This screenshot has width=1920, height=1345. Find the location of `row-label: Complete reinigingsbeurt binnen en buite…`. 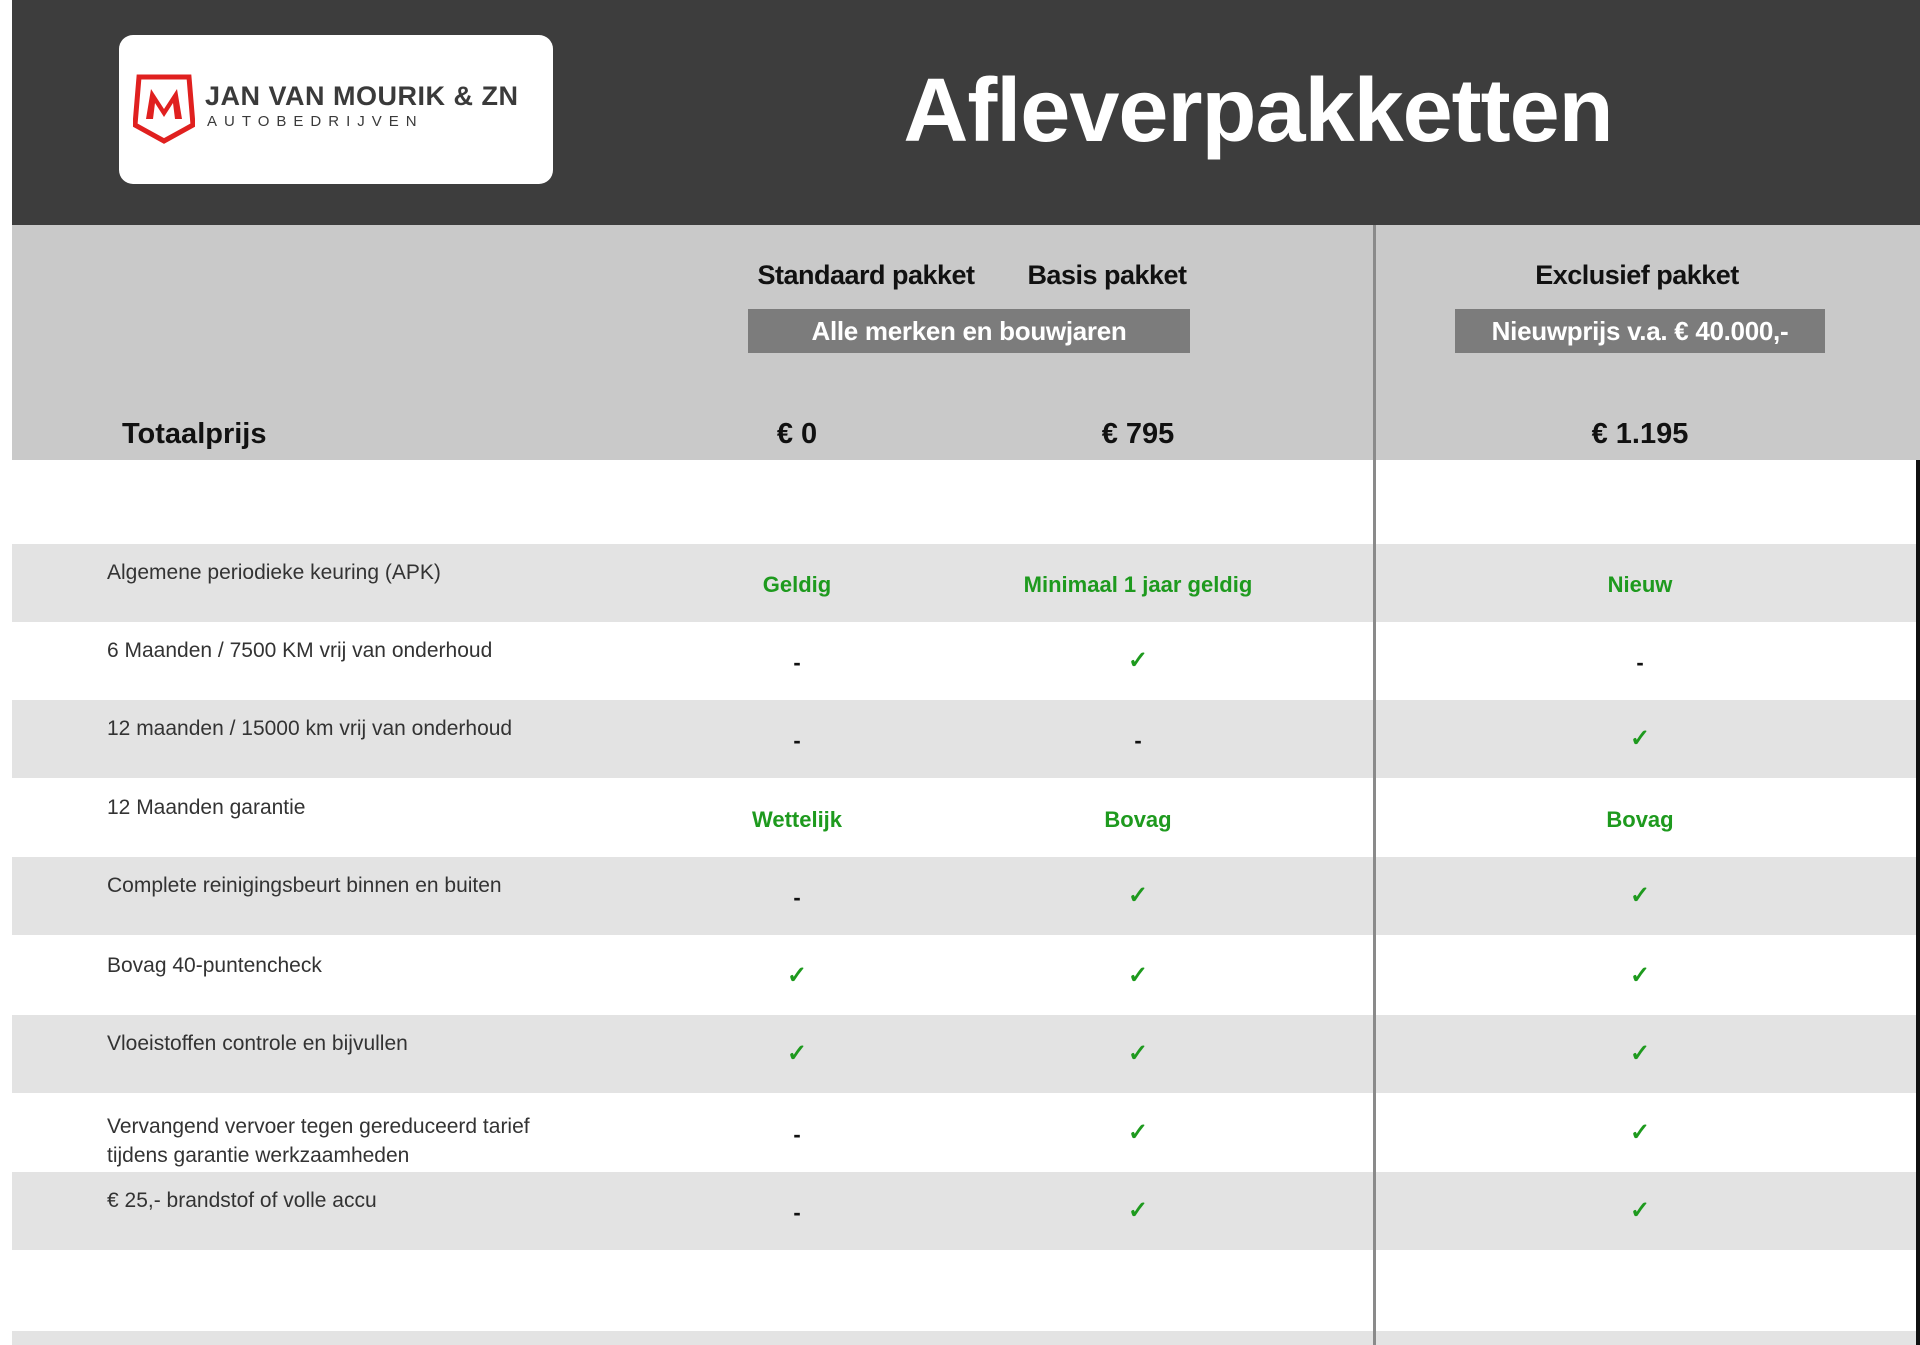

row-label: Complete reinigingsbeurt binnen en buite… is located at coordinates (304, 885).